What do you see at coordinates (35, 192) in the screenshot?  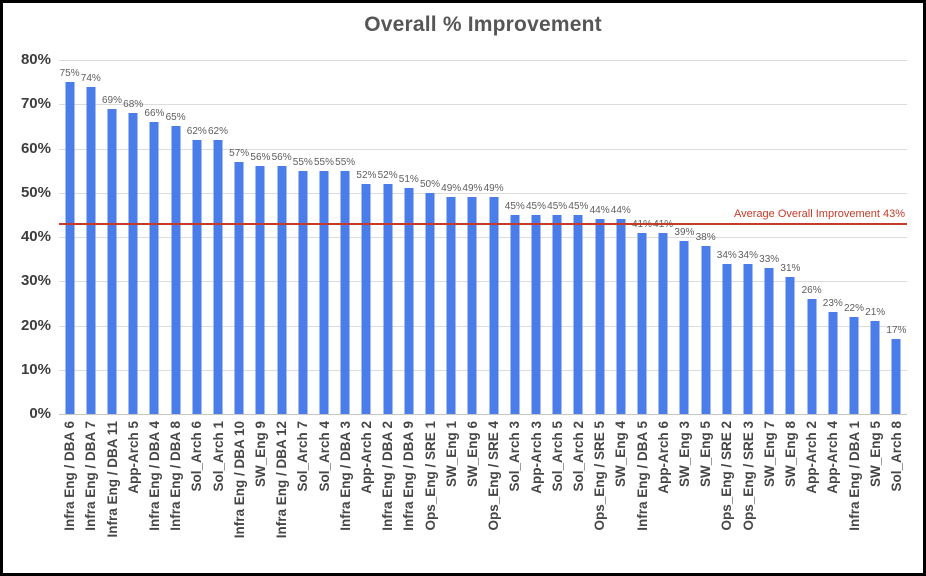 I see `y-axis-tick-label: 50%` at bounding box center [35, 192].